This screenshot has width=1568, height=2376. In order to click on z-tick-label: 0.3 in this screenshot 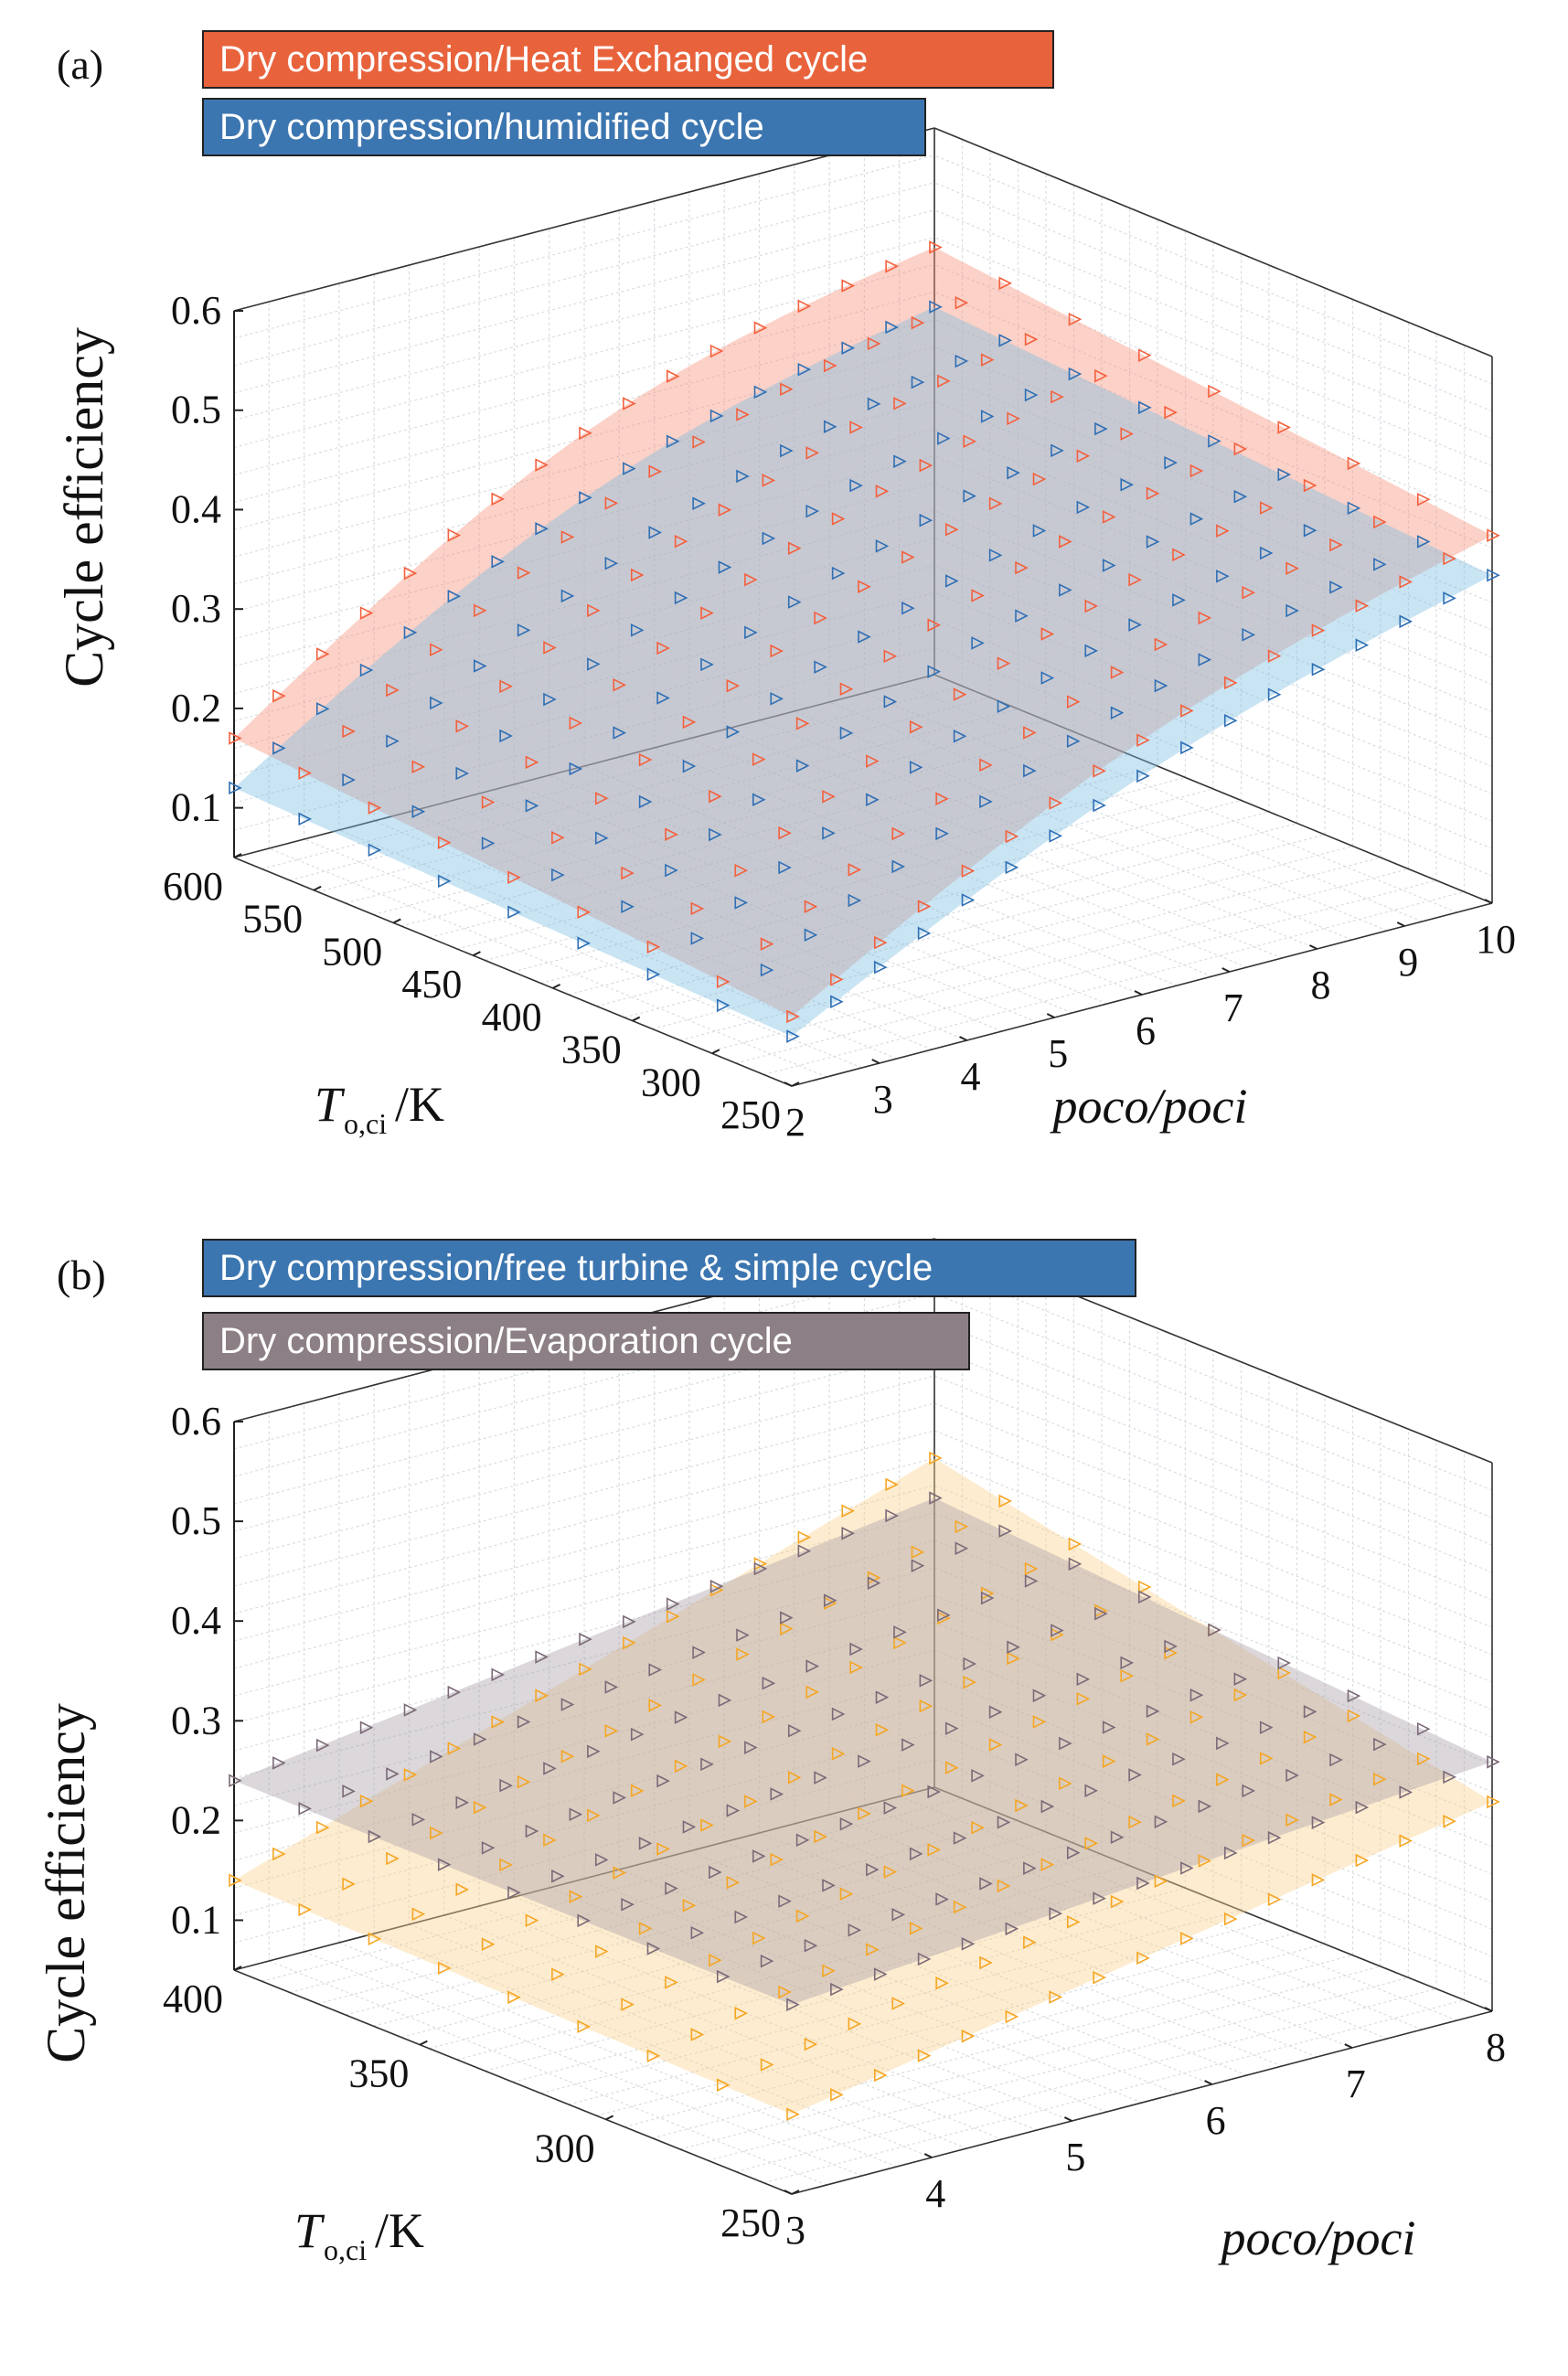, I will do `click(196, 1720)`.